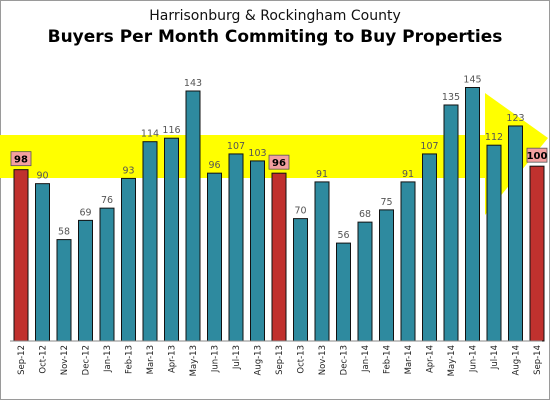 Image resolution: width=550 pixels, height=400 pixels. What do you see at coordinates (495, 357) in the screenshot?
I see `x-tick-jul-14: Jul-14` at bounding box center [495, 357].